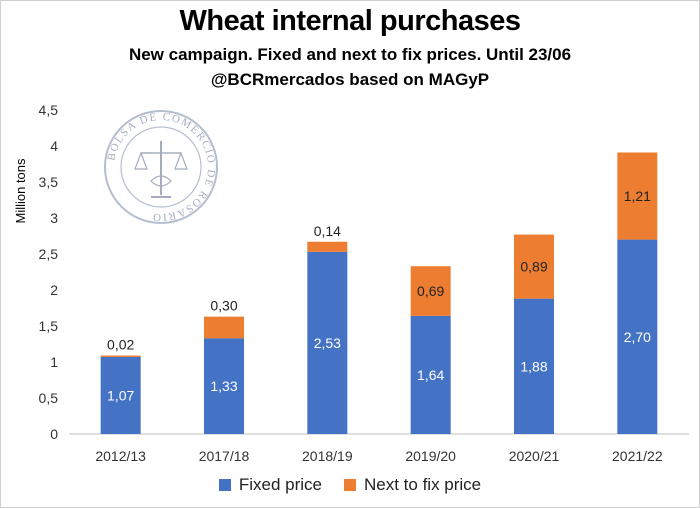 The height and width of the screenshot is (508, 700). Describe the element at coordinates (224, 485) in the screenshot. I see `legend-swatch-fixed-price` at that location.